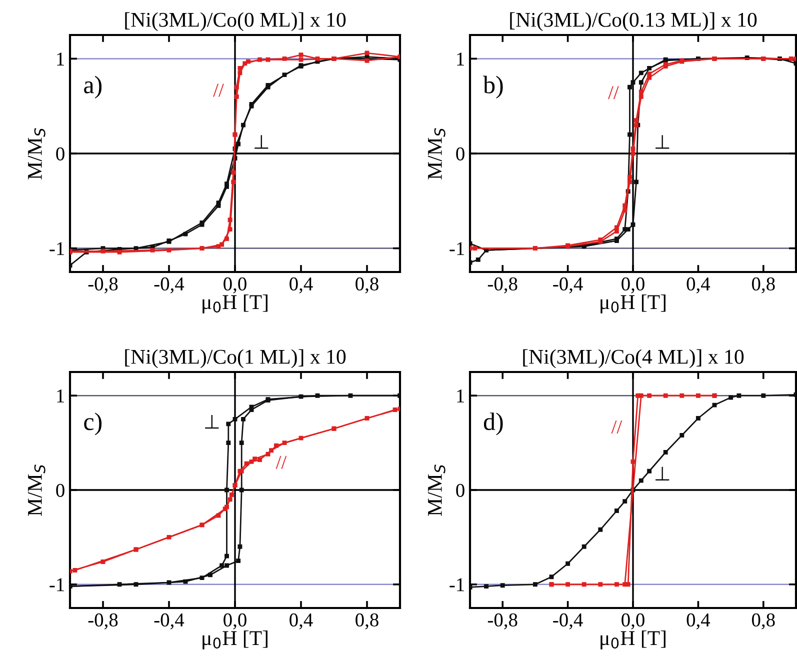  I want to click on chart-title: [Ni(3ML)/Co(1 ML)] x 10, so click(235, 358).